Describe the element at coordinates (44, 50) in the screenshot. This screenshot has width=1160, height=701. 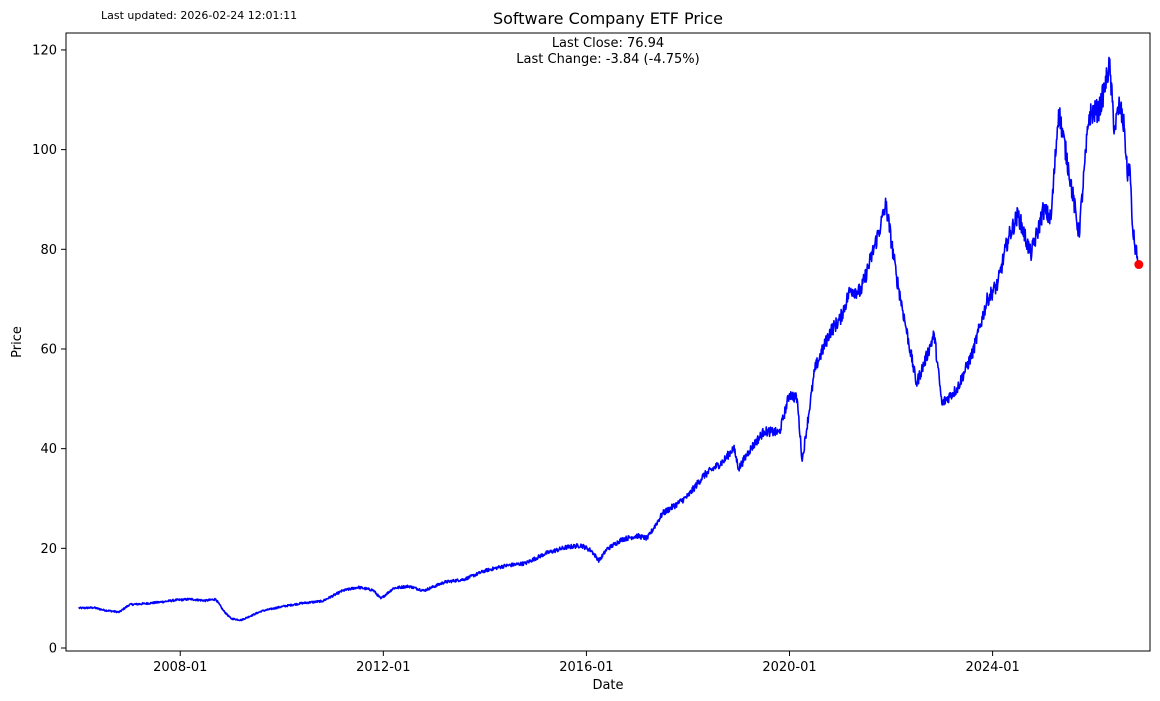
I see `y-tick-label: 120` at that location.